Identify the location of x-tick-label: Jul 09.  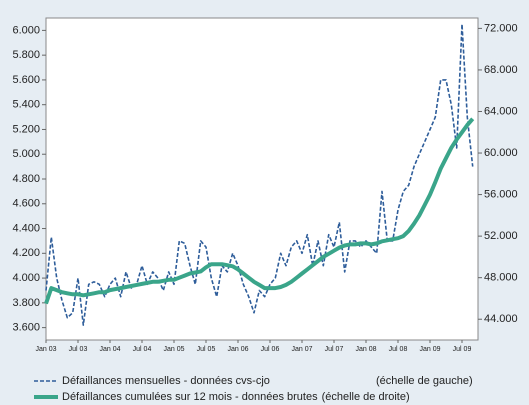
(462, 349).